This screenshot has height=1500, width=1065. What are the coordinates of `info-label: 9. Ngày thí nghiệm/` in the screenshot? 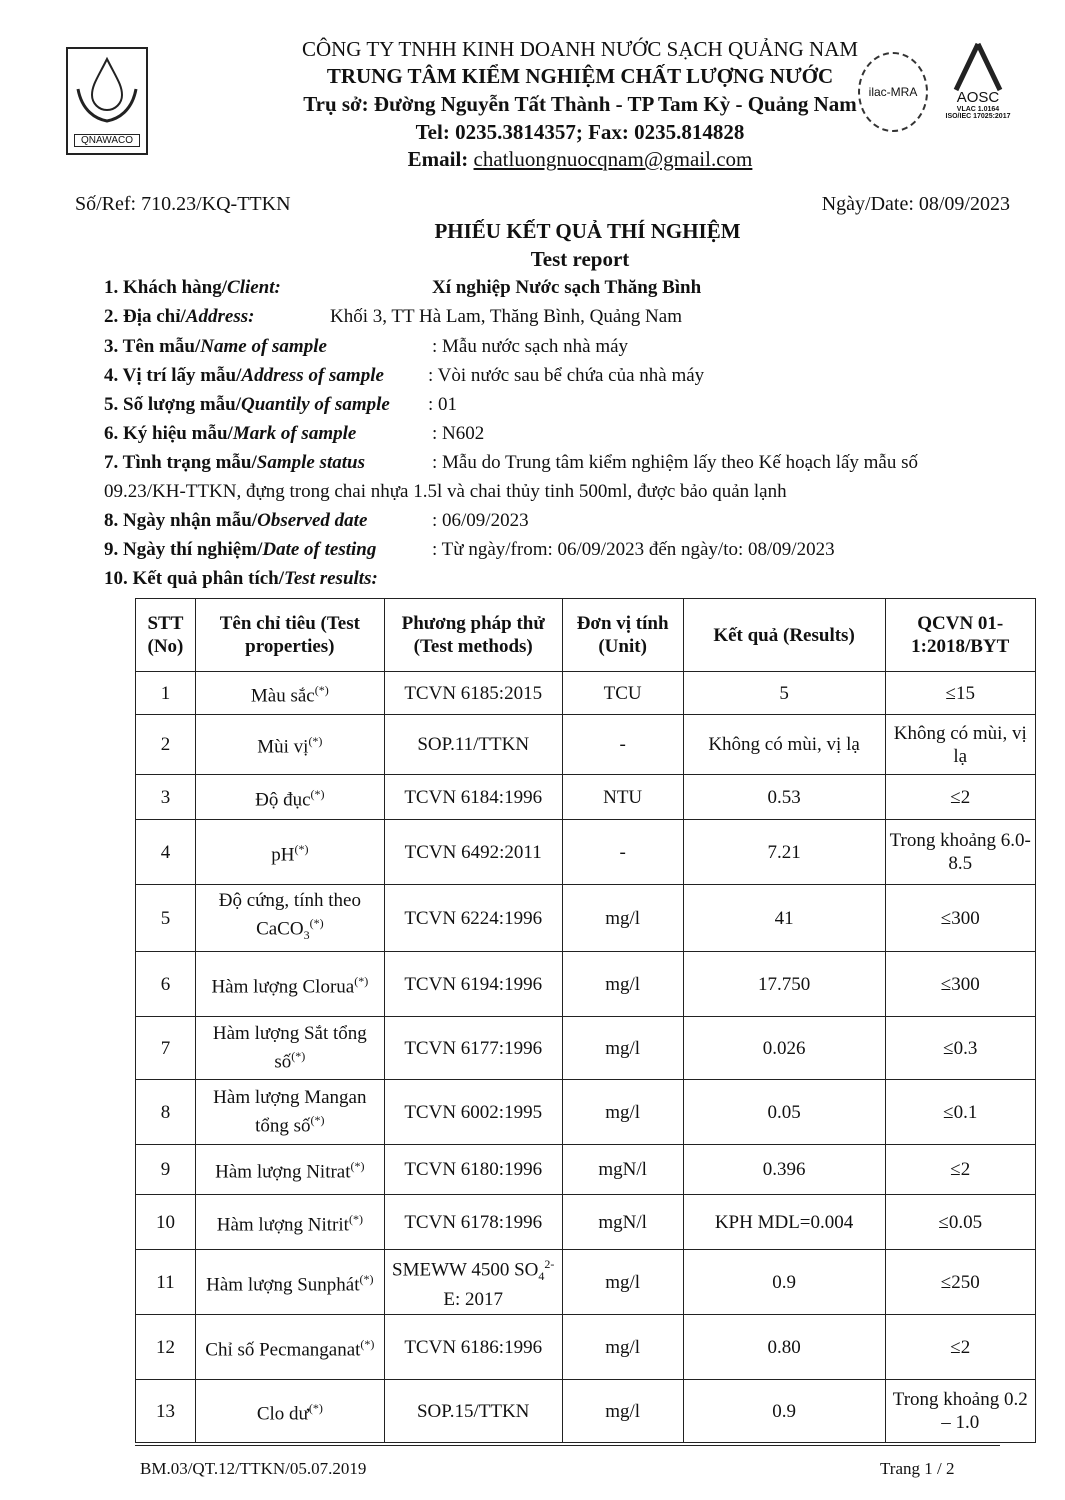 It's located at (183, 549).